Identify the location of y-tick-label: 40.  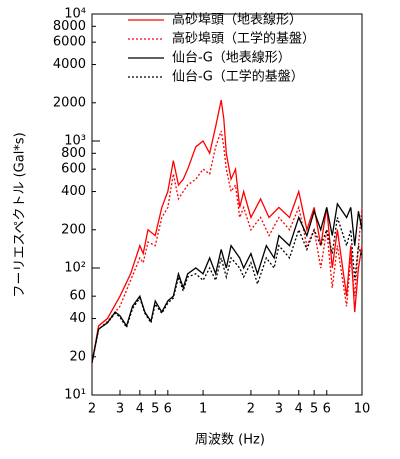
(77, 318).